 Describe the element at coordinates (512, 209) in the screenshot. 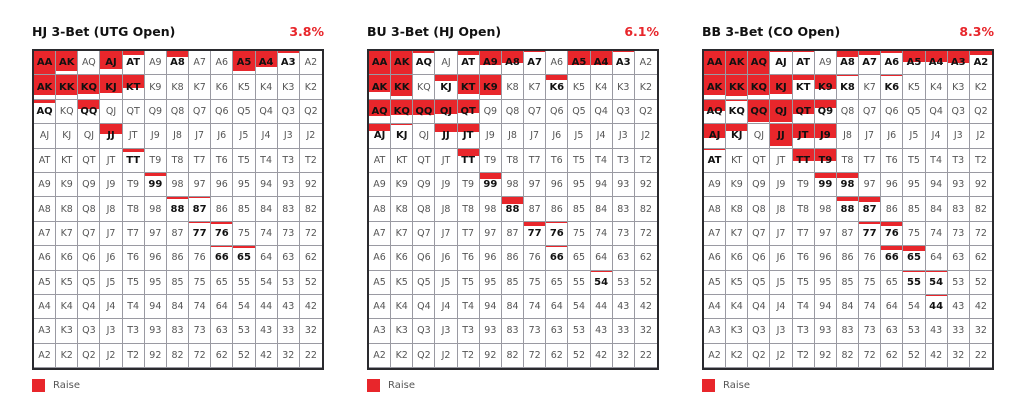

I see `hand-label: 88` at that location.